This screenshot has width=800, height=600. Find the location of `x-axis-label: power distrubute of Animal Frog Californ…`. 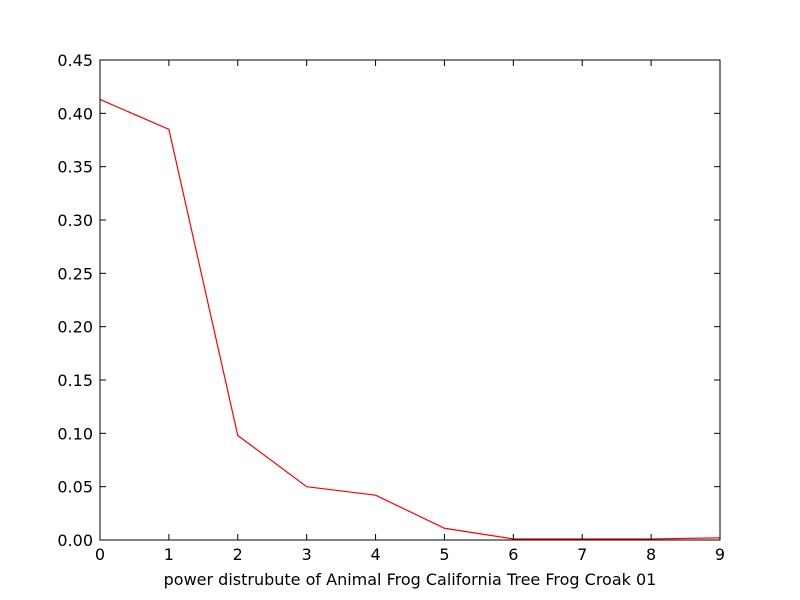

x-axis-label: power distrubute of Animal Frog Californ… is located at coordinates (410, 579).